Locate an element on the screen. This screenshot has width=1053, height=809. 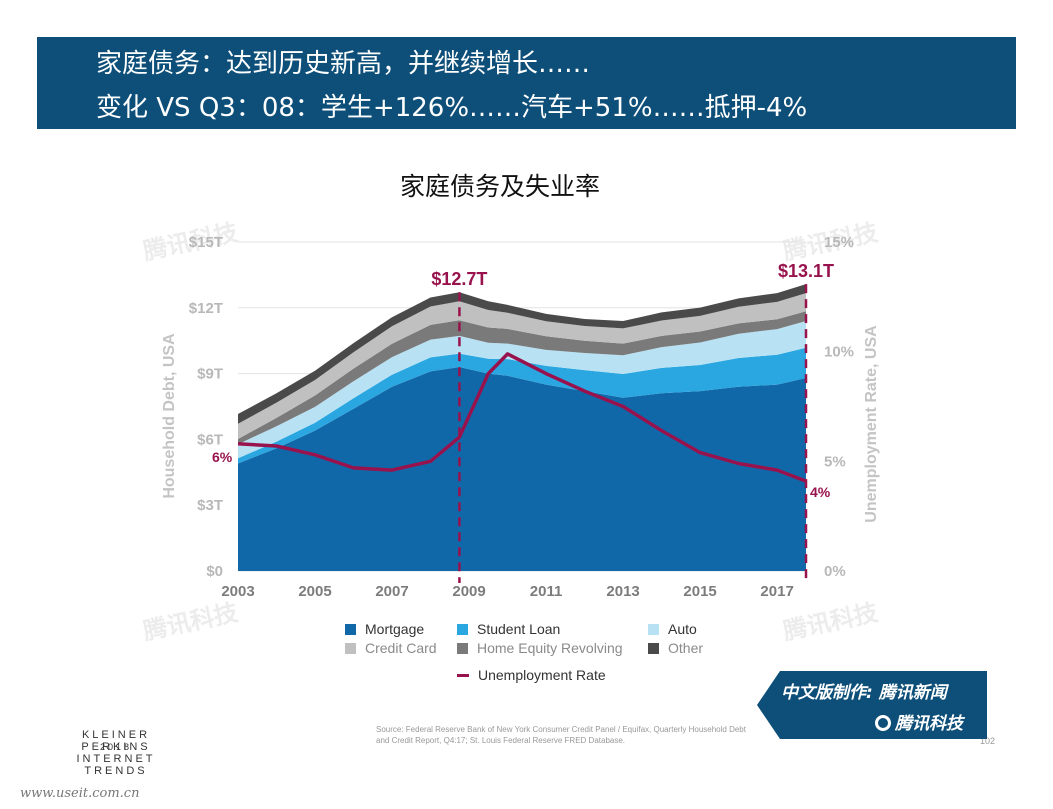
credit-badge: 中文版制作: 腾讯新闻 腾讯科技 is located at coordinates (872, 705).